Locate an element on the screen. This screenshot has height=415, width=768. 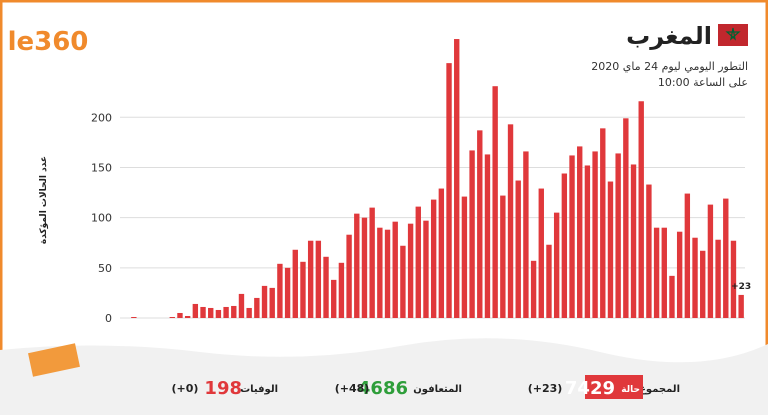
stat-box is located at coordinates (614, 387).